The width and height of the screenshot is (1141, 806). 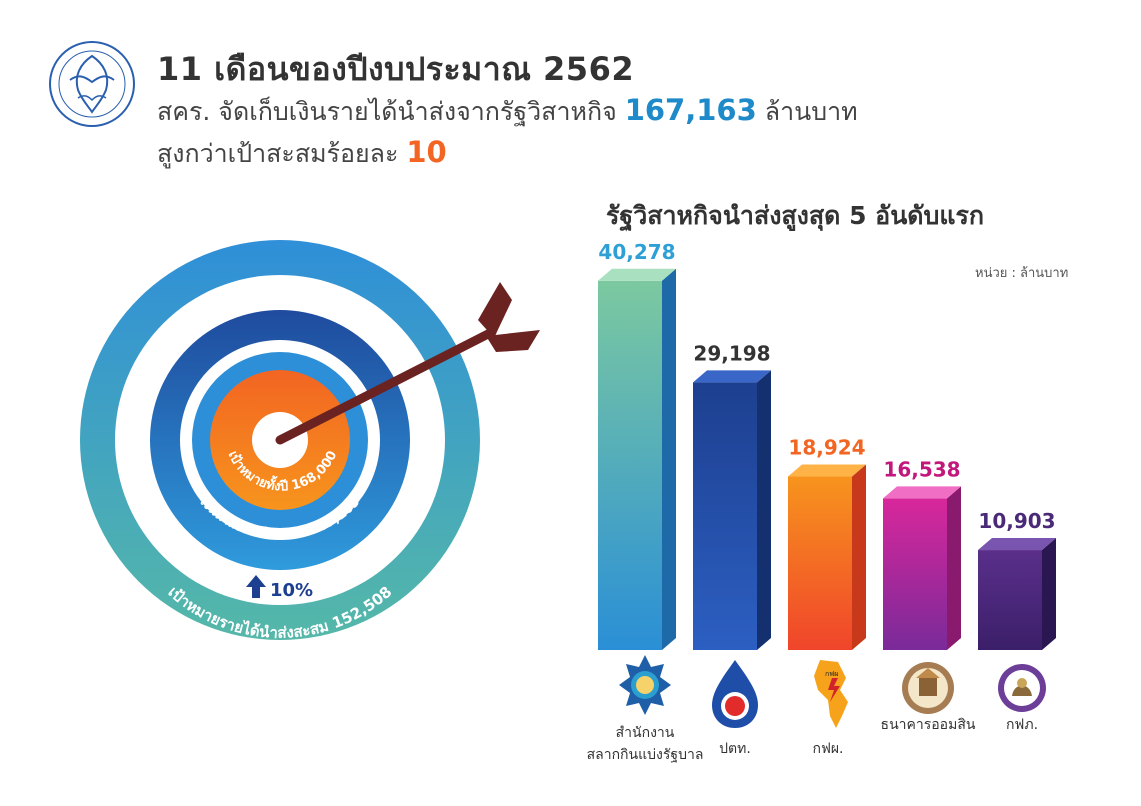 I want to click on category-label-1: สำนักงานสลากกินแบ่งรัฐบาล, so click(x=645, y=744).